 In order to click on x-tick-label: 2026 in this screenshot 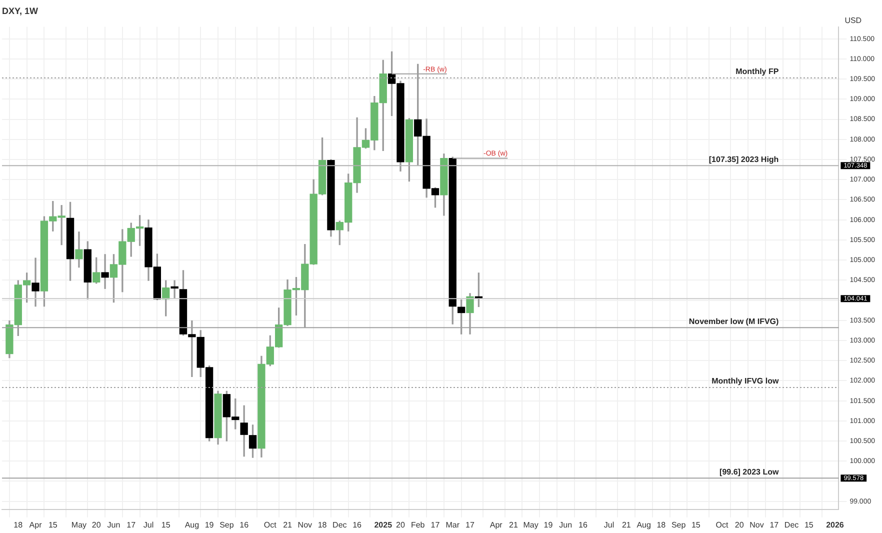, I will do `click(835, 525)`.